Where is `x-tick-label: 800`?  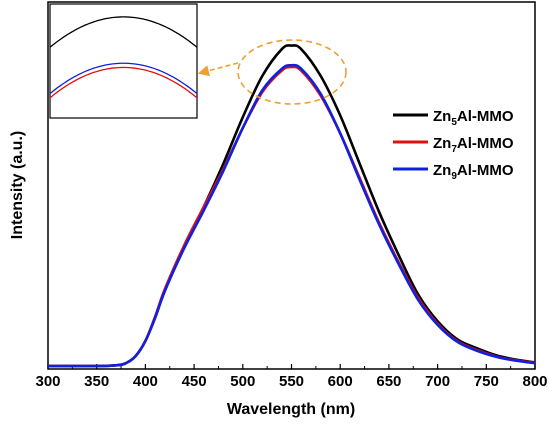 x-tick-label: 800 is located at coordinates (534, 381).